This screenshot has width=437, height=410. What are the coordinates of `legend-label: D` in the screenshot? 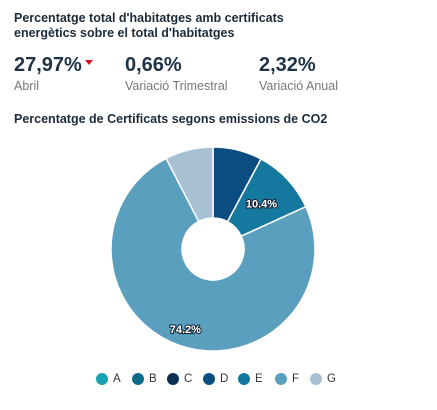 It's located at (224, 379).